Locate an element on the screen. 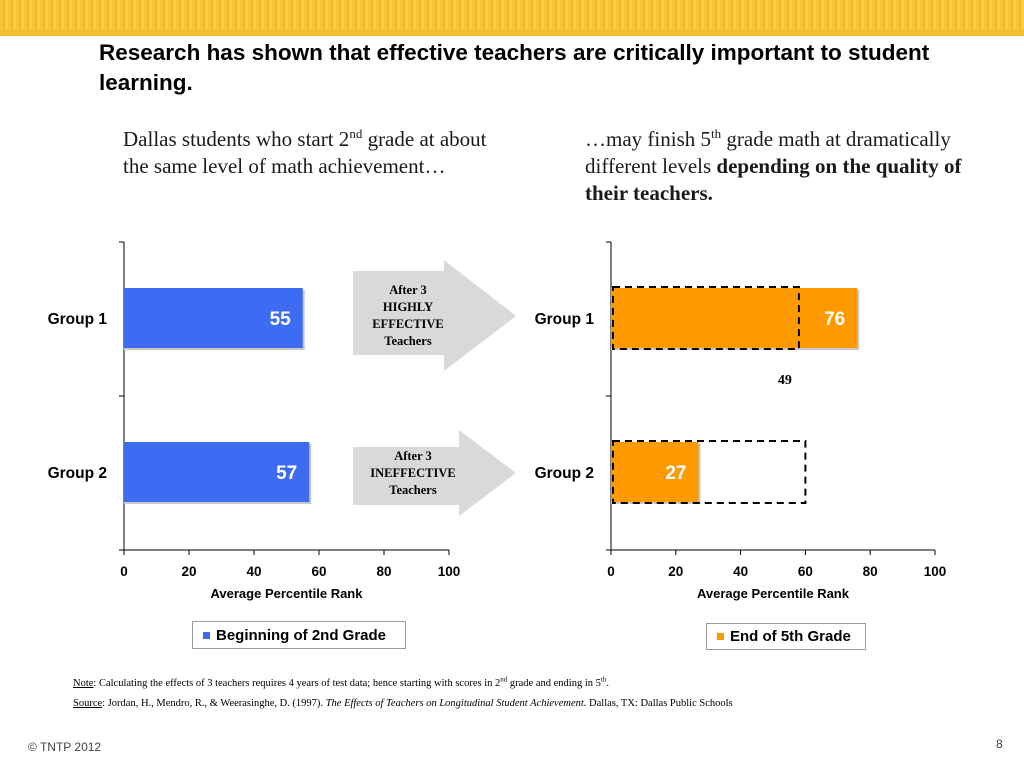 This screenshot has width=1024, height=768. legend-label: End of 5th Grade is located at coordinates (790, 636).